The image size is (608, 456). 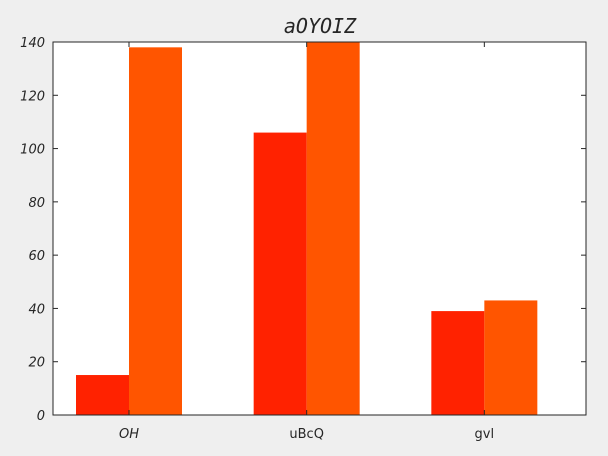 I want to click on y-tick-label-60: 60, so click(x=36, y=256).